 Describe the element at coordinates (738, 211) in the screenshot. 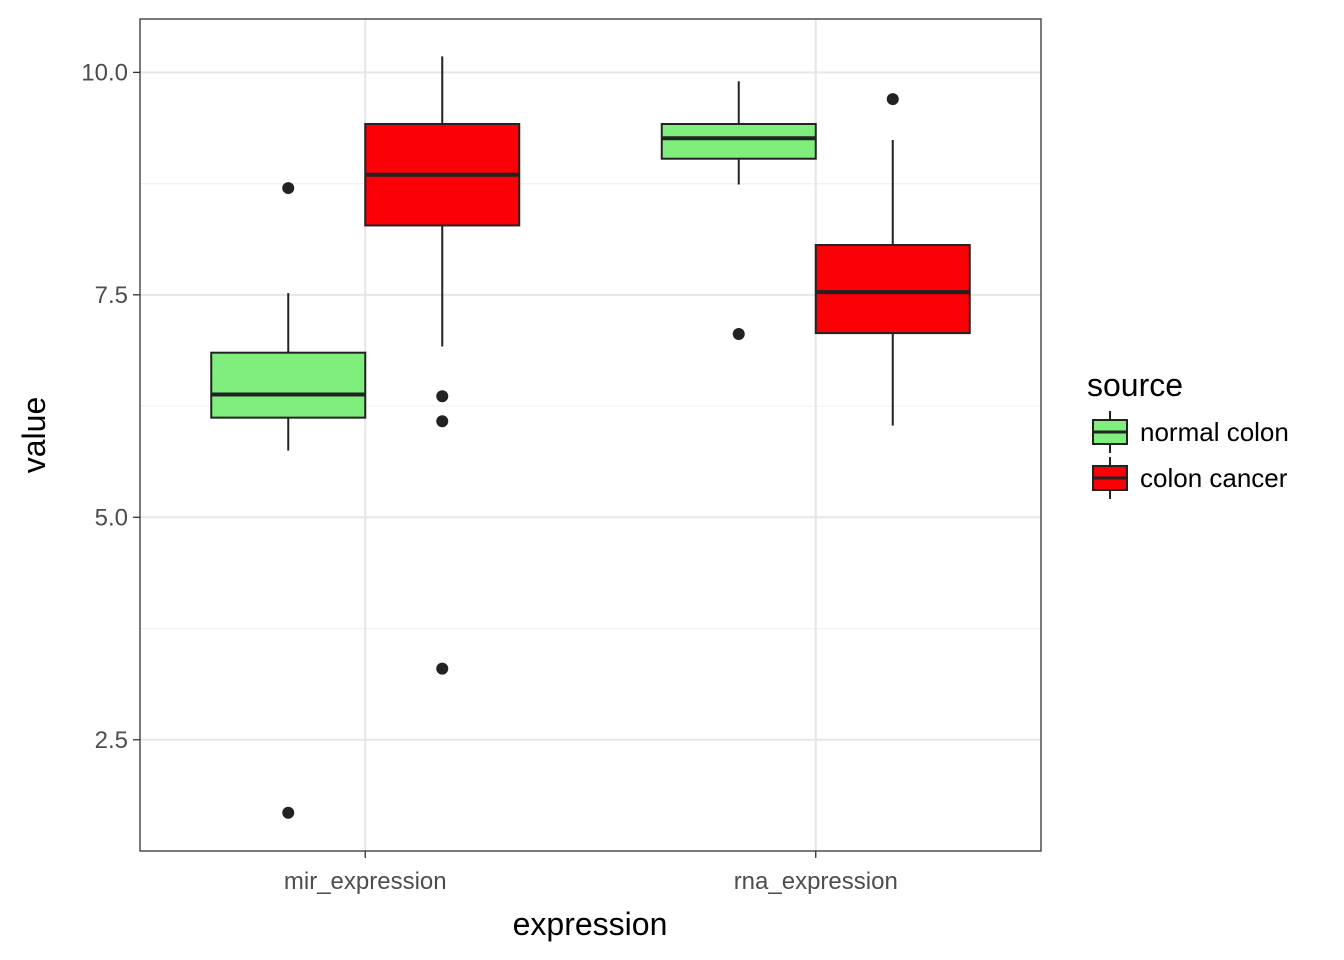

I see `box-normal-colon-rna_expression` at that location.